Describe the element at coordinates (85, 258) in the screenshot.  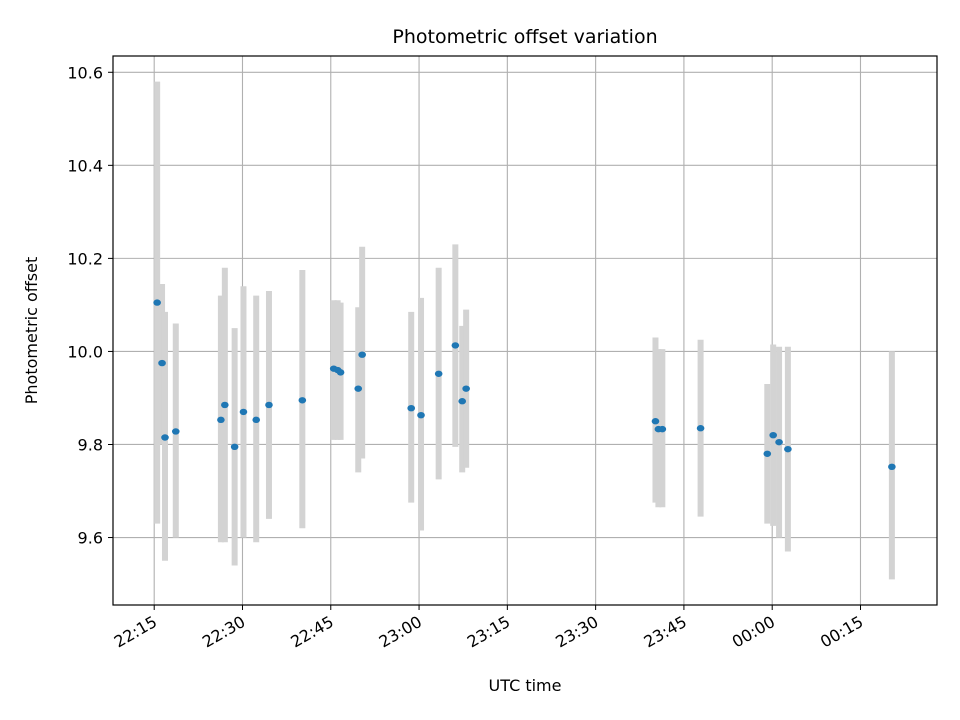
I see `y-tick-label: 10.2` at that location.